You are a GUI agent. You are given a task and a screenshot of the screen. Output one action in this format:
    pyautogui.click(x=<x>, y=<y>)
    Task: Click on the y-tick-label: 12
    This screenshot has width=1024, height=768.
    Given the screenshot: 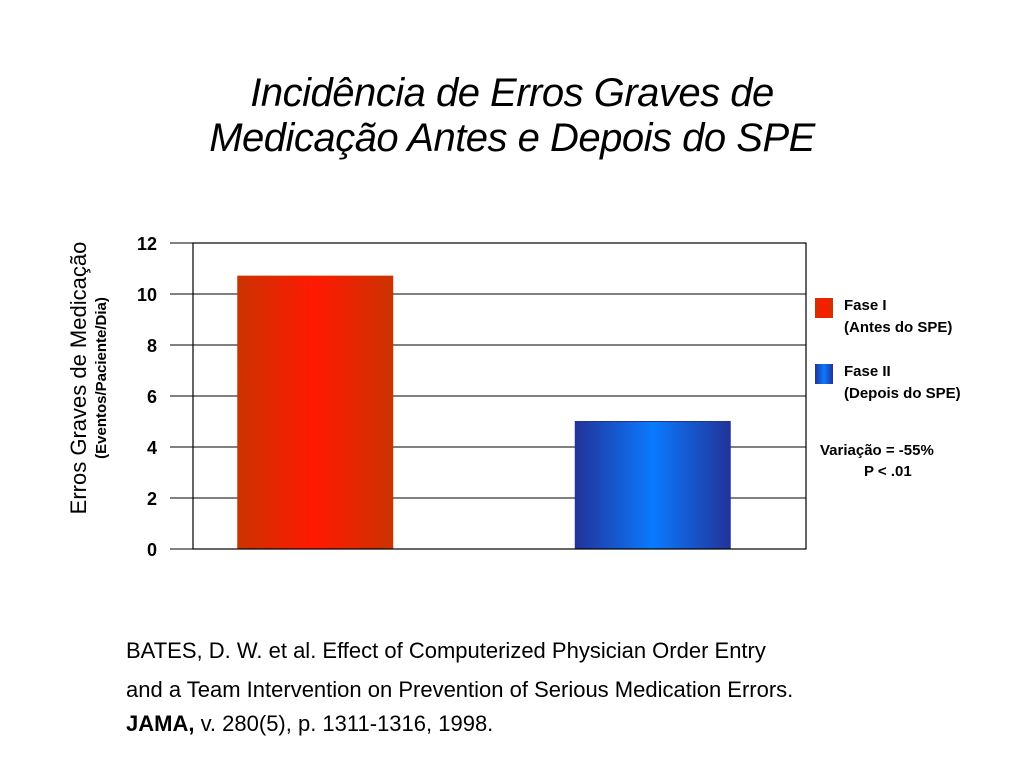 What is the action you would take?
    pyautogui.click(x=147, y=244)
    